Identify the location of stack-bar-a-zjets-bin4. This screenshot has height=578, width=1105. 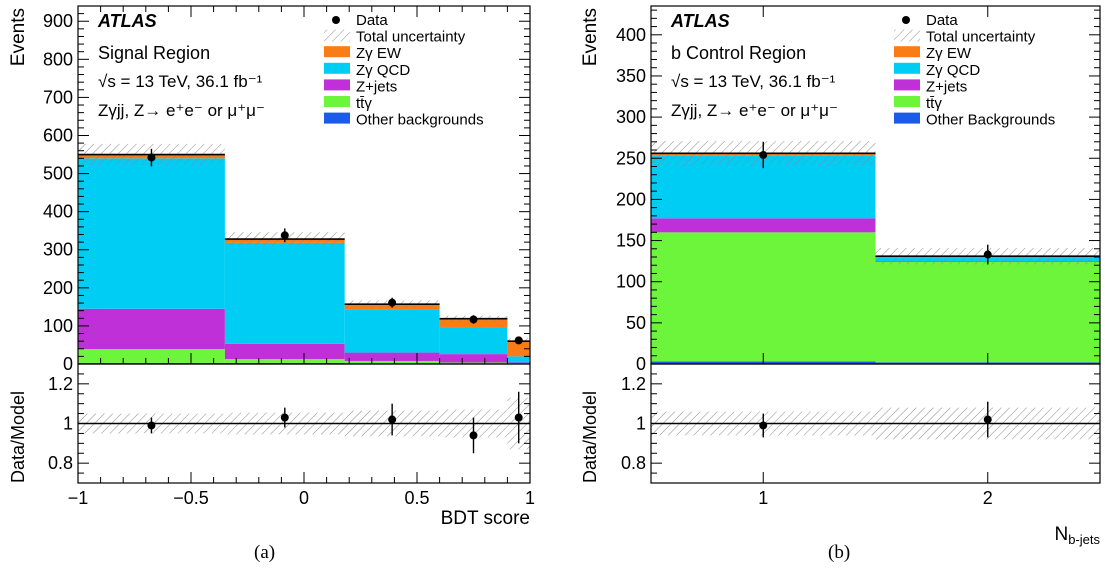
(474, 358).